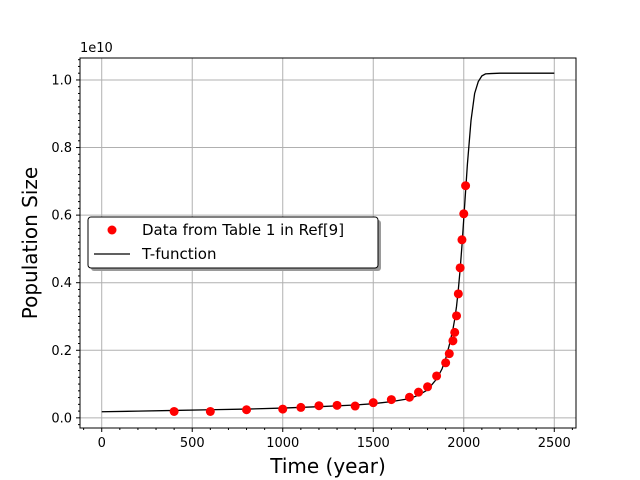 Image resolution: width=640 pixels, height=480 pixels. I want to click on y-axis-label: Population Size, so click(30, 243).